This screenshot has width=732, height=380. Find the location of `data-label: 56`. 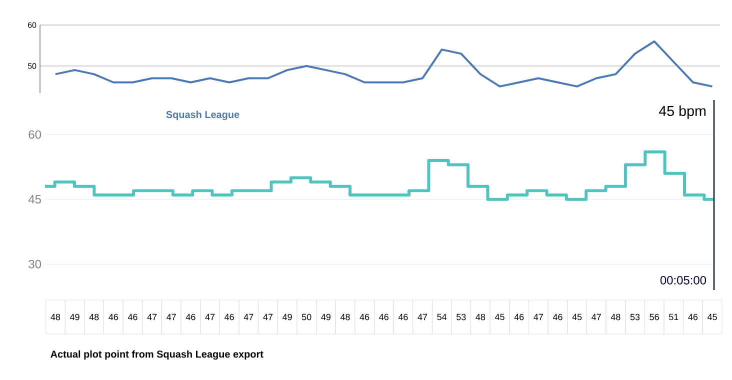

data-label: 56 is located at coordinates (654, 317).